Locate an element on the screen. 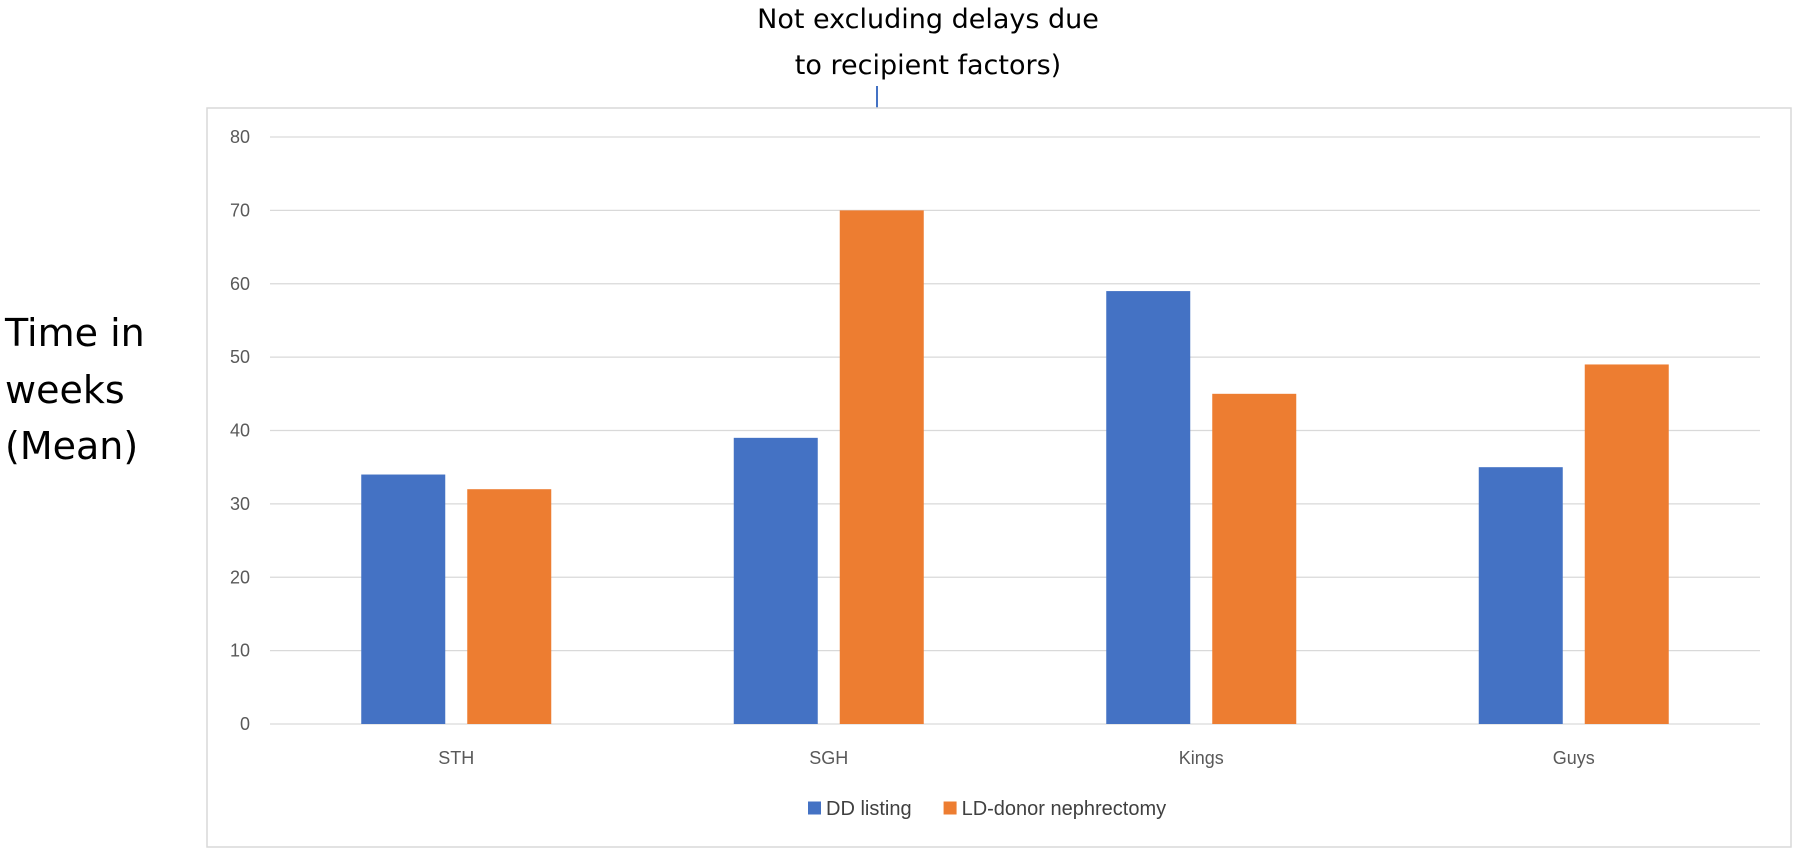 The width and height of the screenshot is (1794, 851). y-tick-label: 80 is located at coordinates (240, 137).